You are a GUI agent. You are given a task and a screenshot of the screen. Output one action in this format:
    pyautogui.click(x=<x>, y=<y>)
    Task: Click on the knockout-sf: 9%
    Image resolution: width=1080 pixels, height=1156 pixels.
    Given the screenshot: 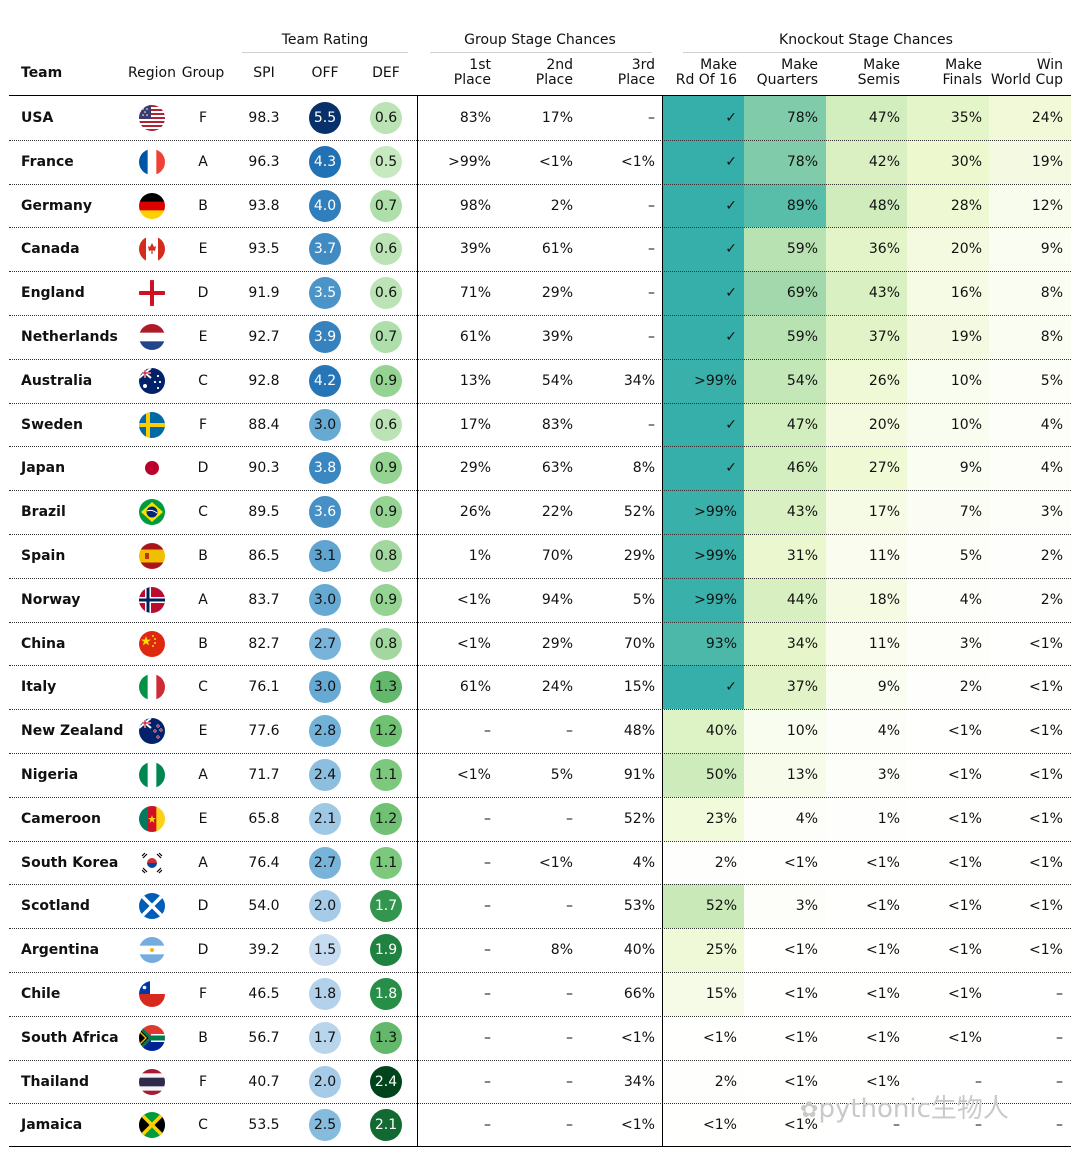 What is the action you would take?
    pyautogui.click(x=888, y=687)
    